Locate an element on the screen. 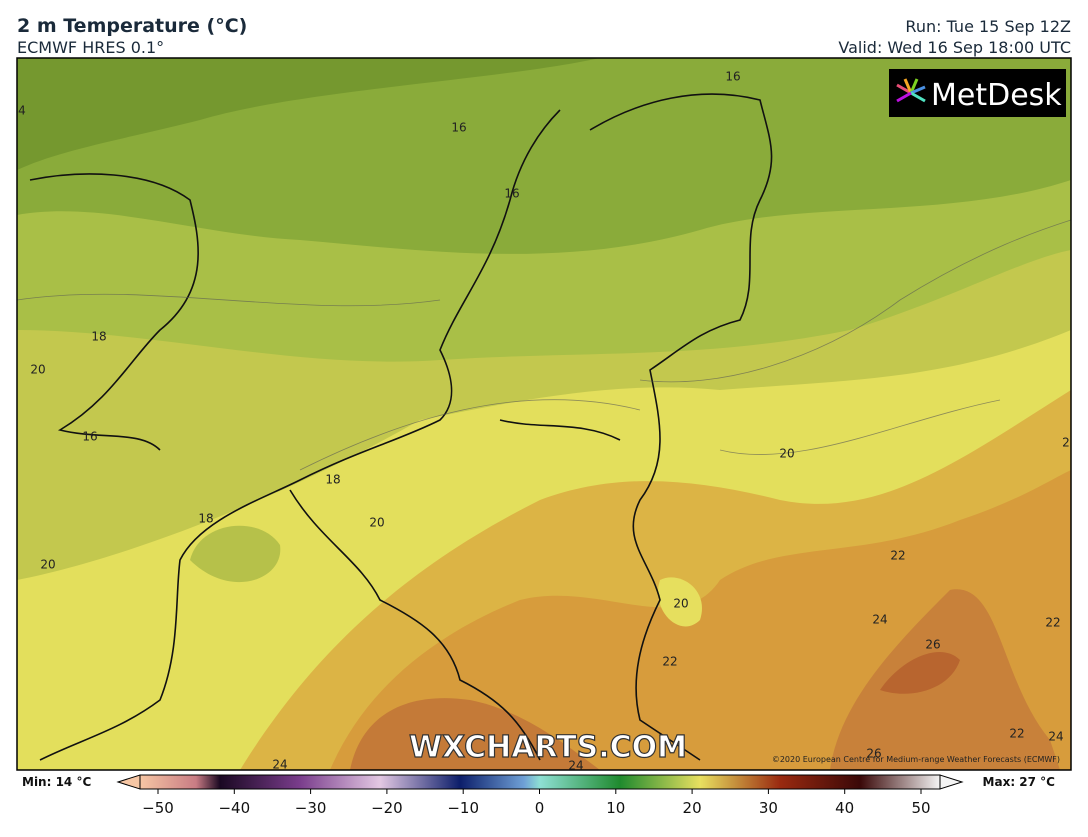  logo-text: MetDesk is located at coordinates (996, 95).